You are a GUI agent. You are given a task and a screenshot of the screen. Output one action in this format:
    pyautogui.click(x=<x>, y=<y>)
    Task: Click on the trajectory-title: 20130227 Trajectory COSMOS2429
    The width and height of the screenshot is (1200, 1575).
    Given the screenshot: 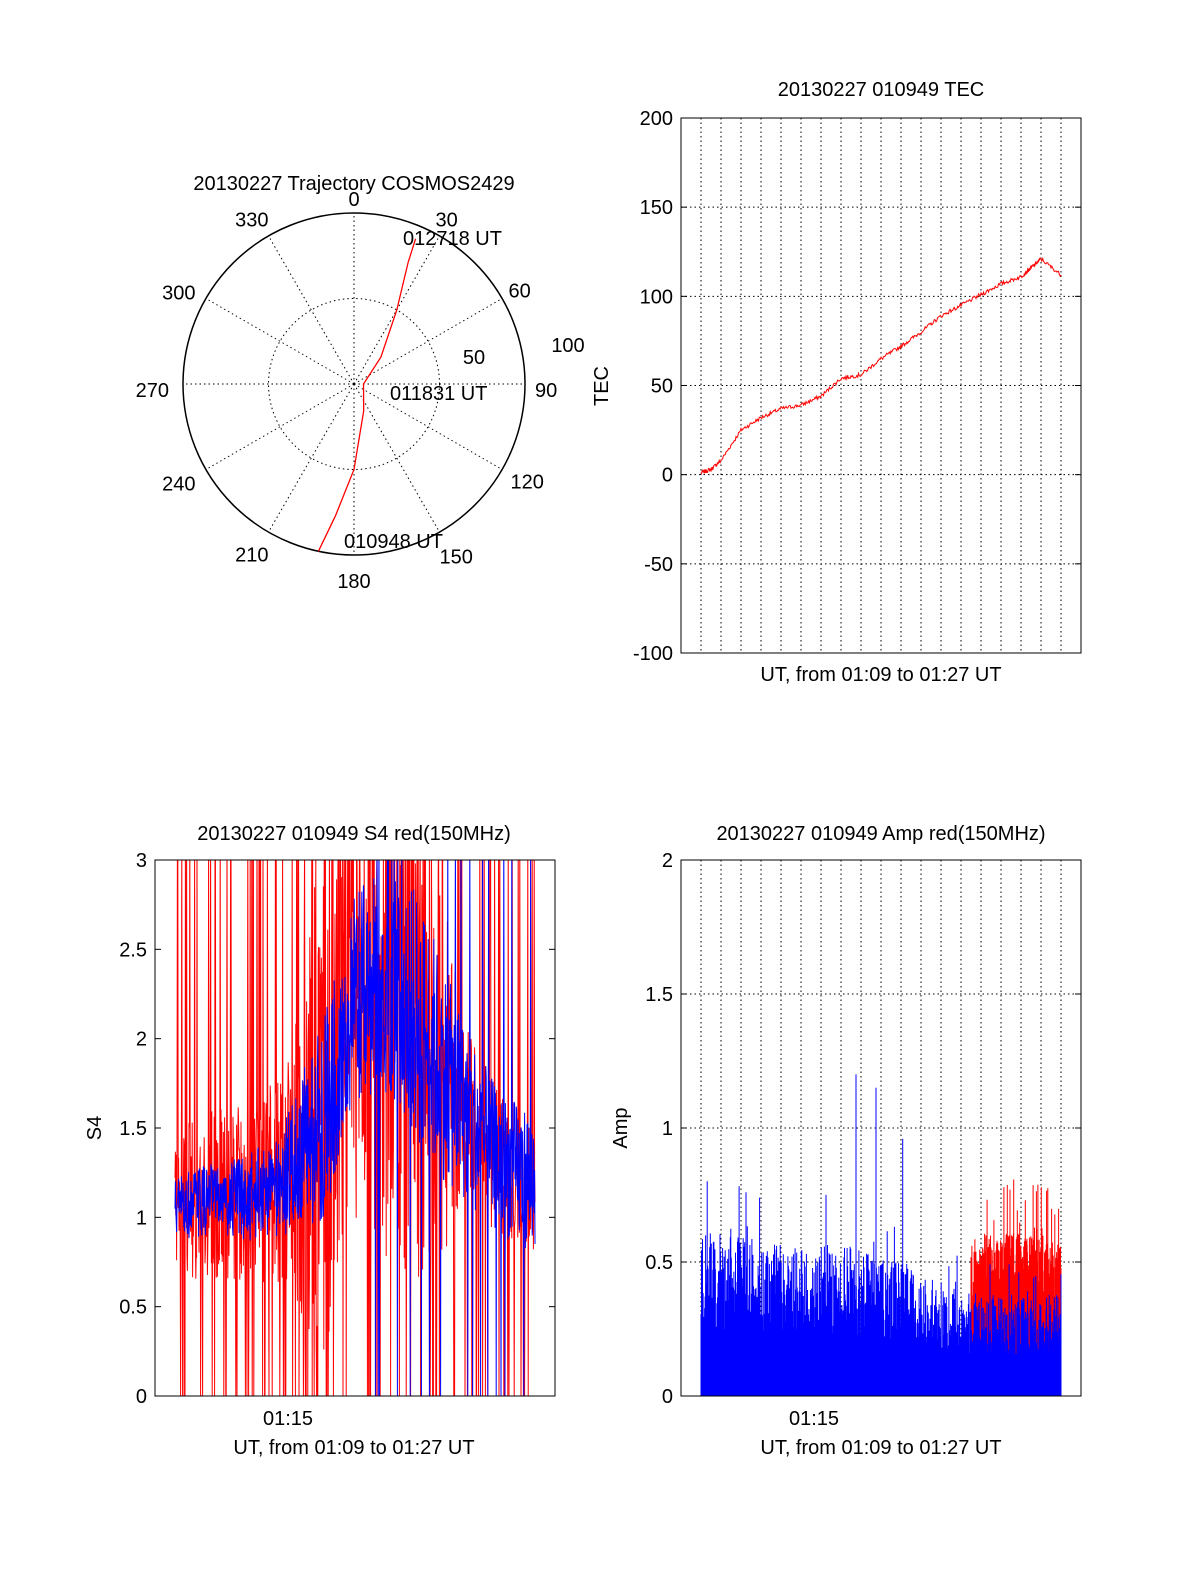 What is the action you would take?
    pyautogui.click(x=353, y=184)
    